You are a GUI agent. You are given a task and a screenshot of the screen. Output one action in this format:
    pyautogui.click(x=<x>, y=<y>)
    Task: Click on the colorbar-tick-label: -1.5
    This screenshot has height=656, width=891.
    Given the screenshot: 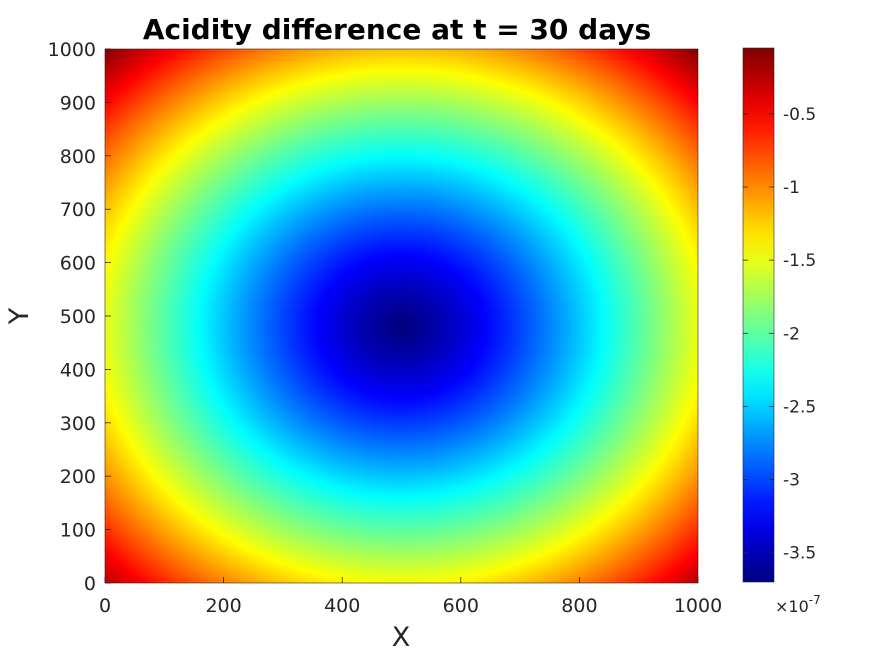 What is the action you would take?
    pyautogui.click(x=799, y=261)
    